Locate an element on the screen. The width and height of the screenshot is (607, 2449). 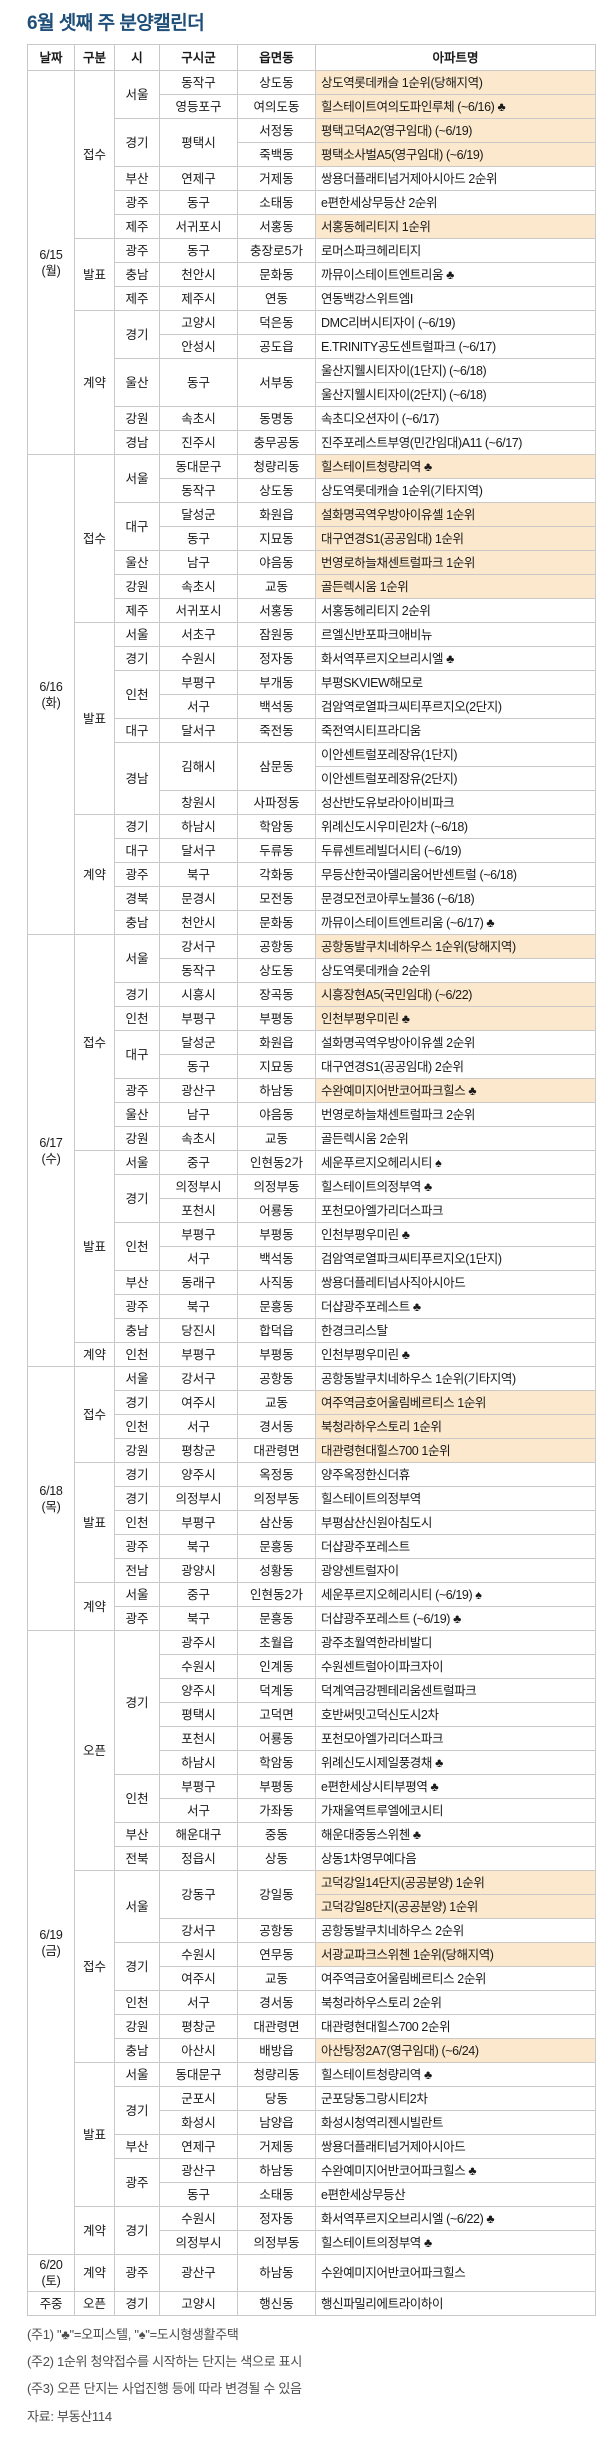
cell-apartment: e편한세상시티부평역 ♣ is located at coordinates (455, 1786).